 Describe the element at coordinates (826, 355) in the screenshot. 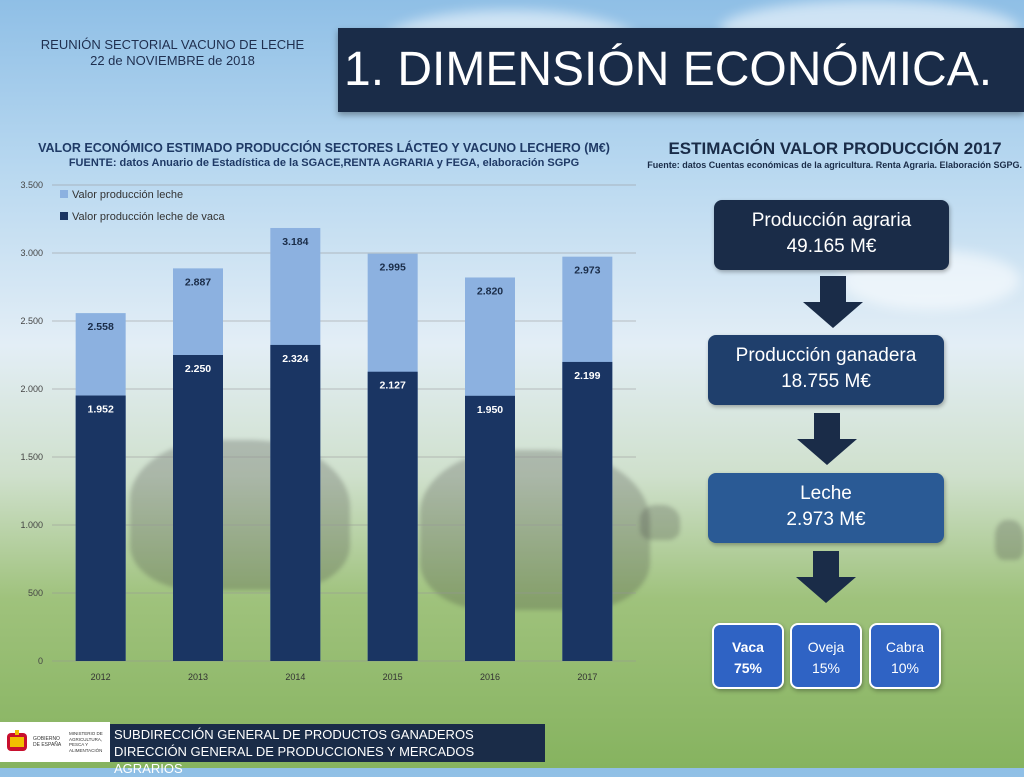

I see `flow-label: Producción ganadera` at that location.